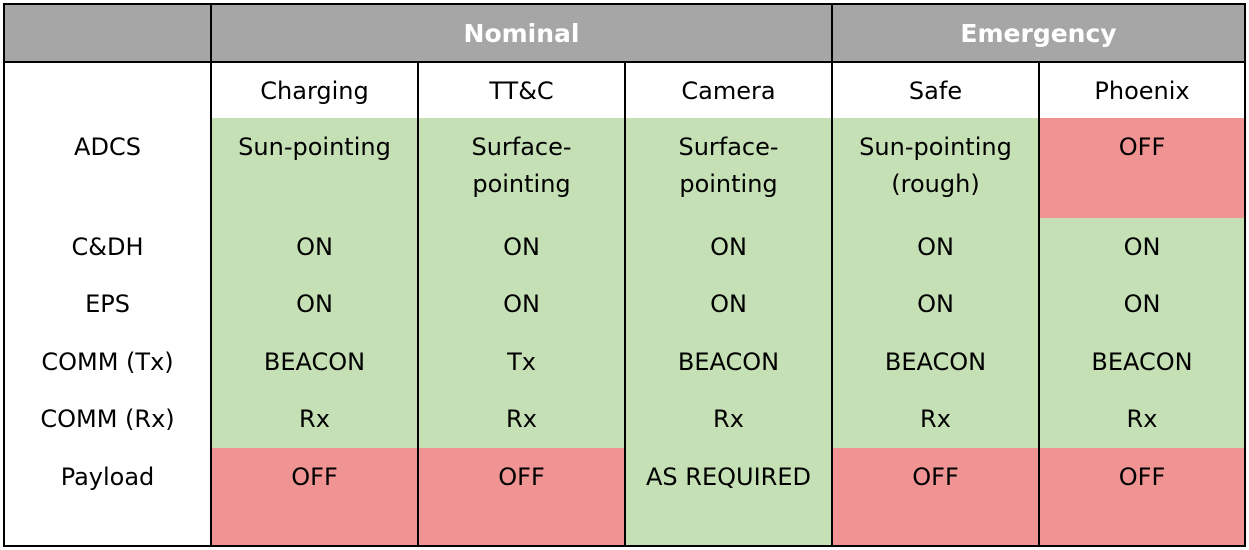 This screenshot has height=550, width=1249. I want to click on cell-text: Tx, so click(521, 362).